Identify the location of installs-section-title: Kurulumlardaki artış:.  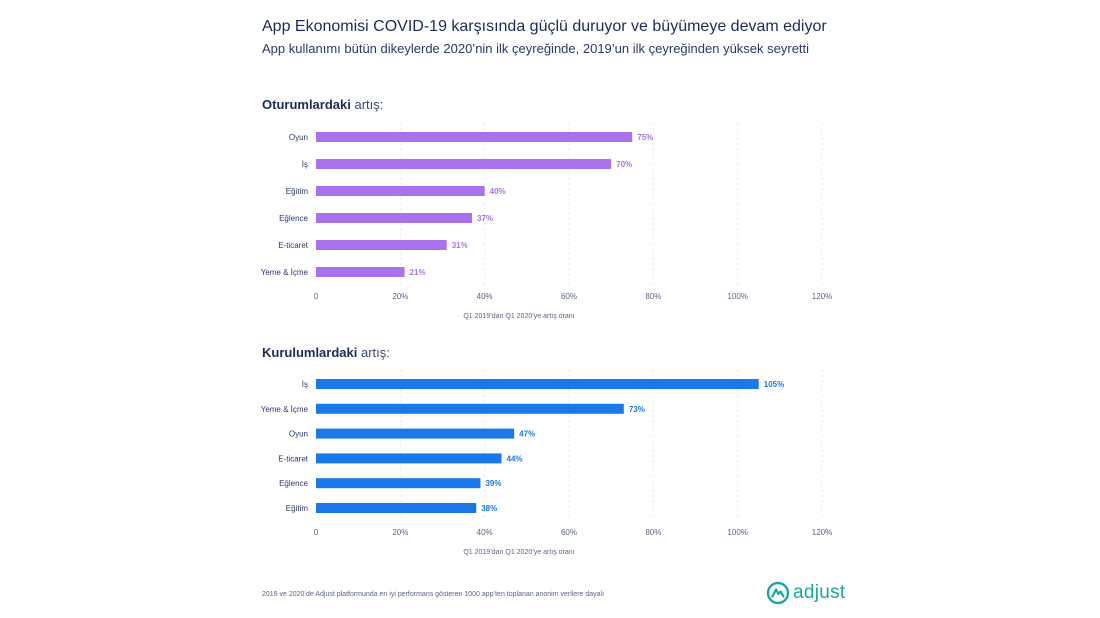
(326, 352).